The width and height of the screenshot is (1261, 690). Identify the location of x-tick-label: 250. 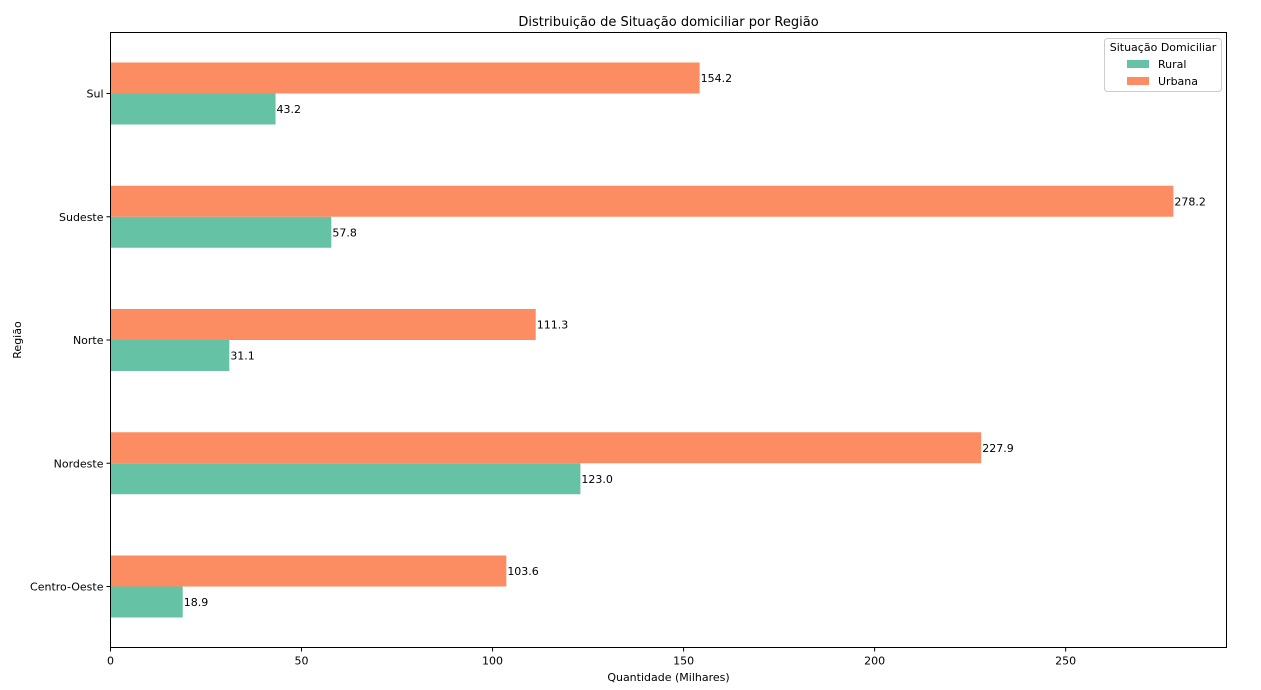
(1065, 661).